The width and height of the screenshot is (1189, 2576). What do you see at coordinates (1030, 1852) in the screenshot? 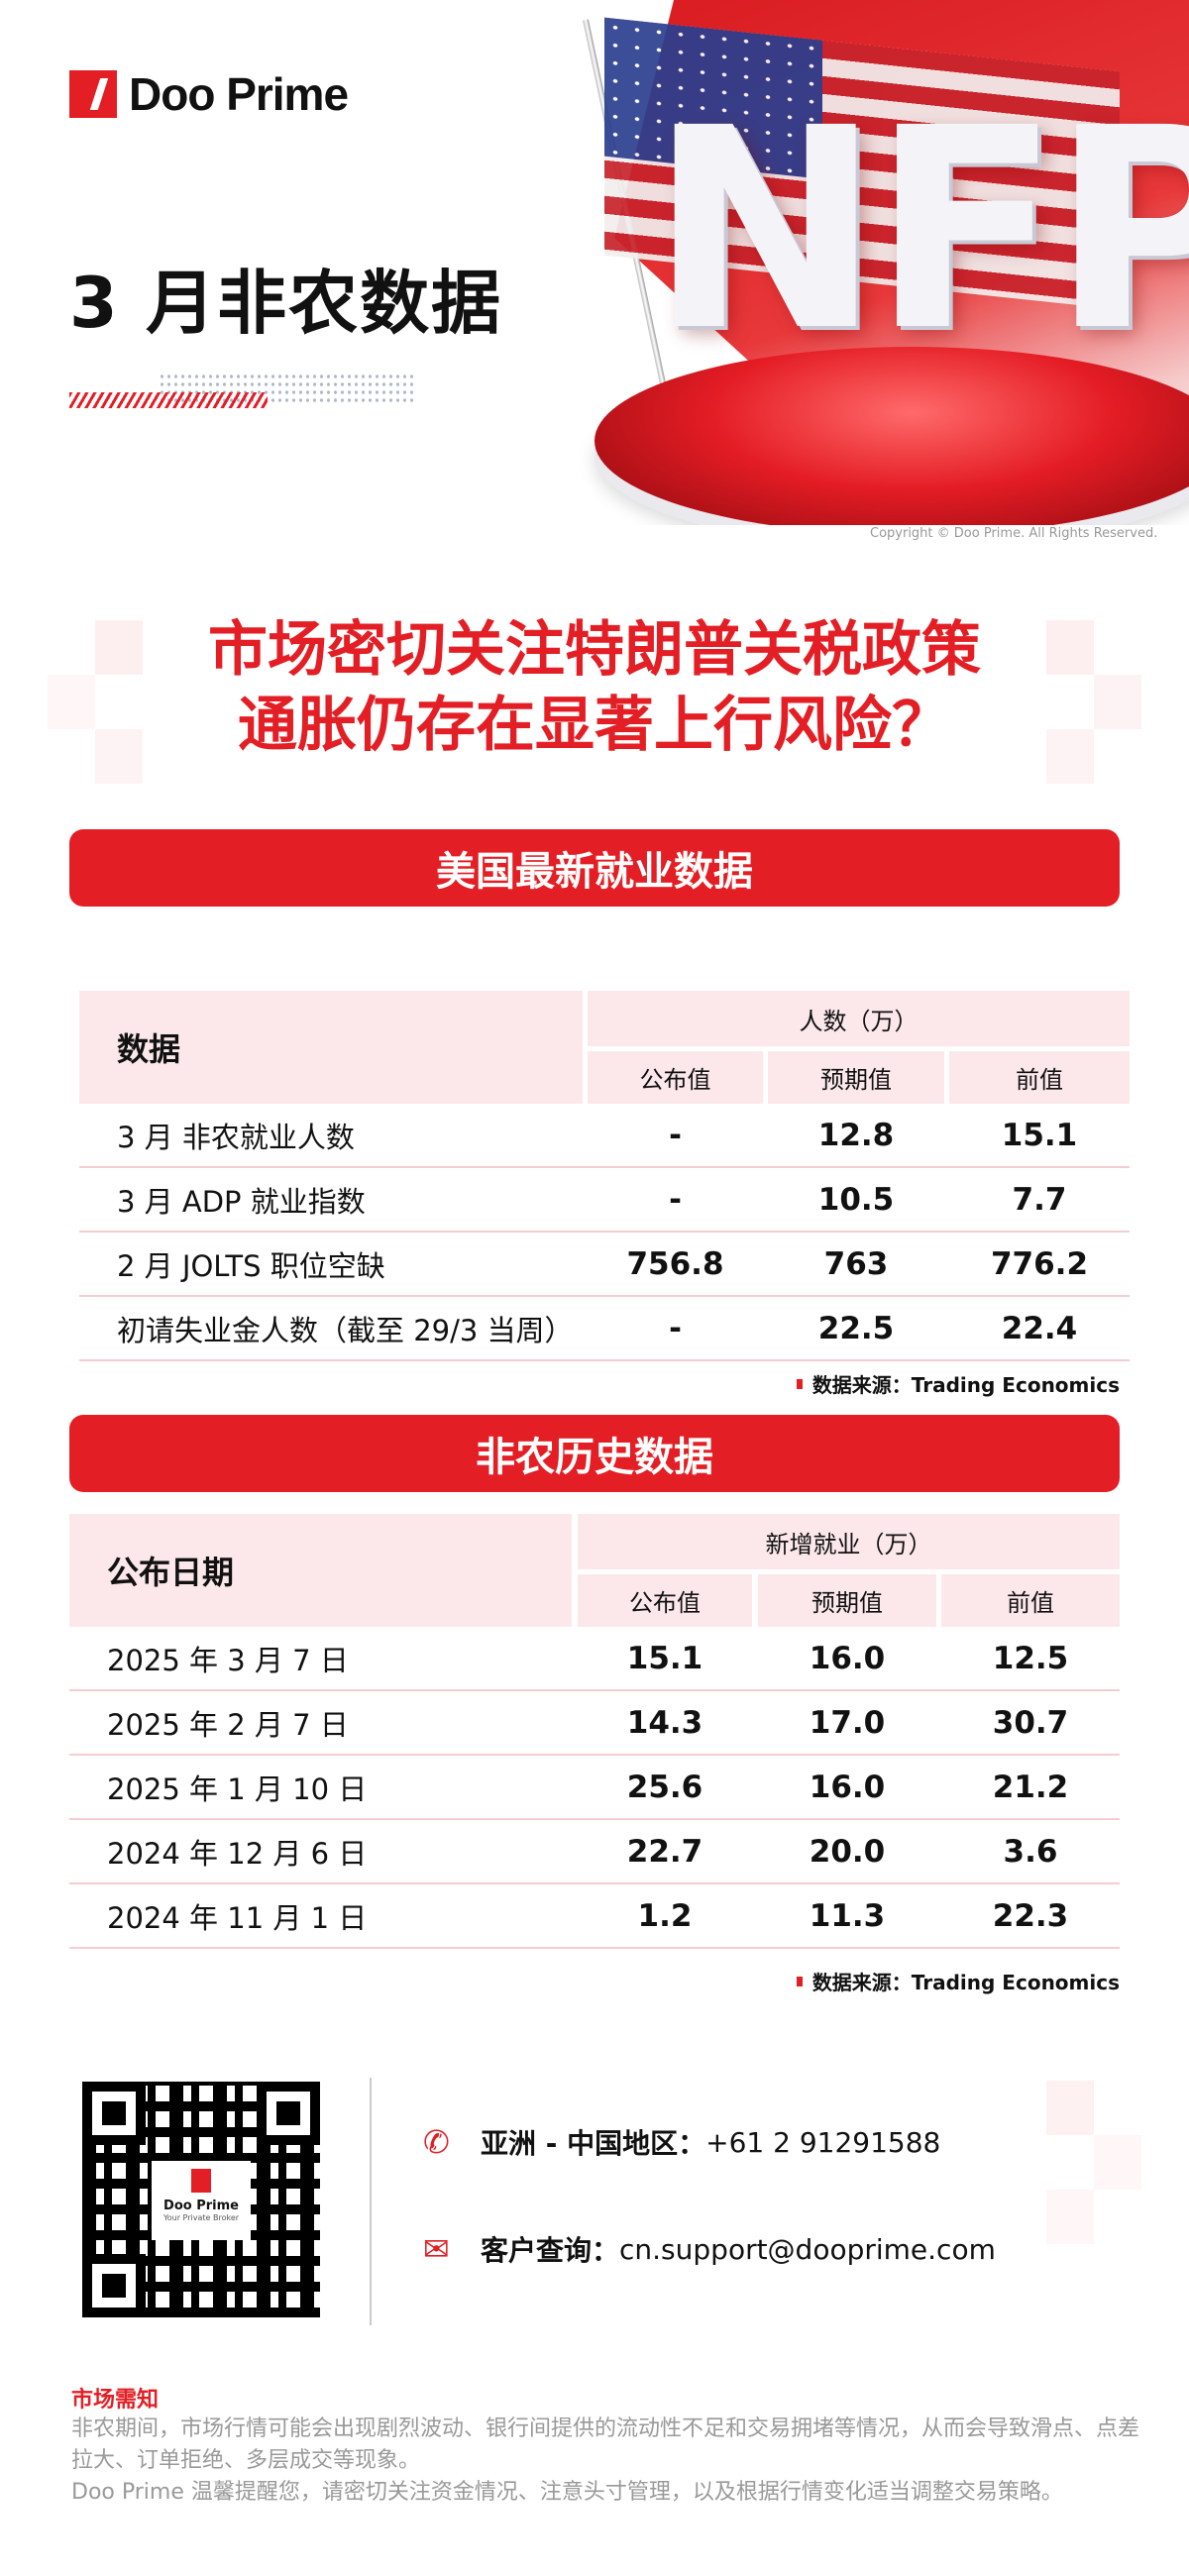
I see `previous-value: 3.6` at bounding box center [1030, 1852].